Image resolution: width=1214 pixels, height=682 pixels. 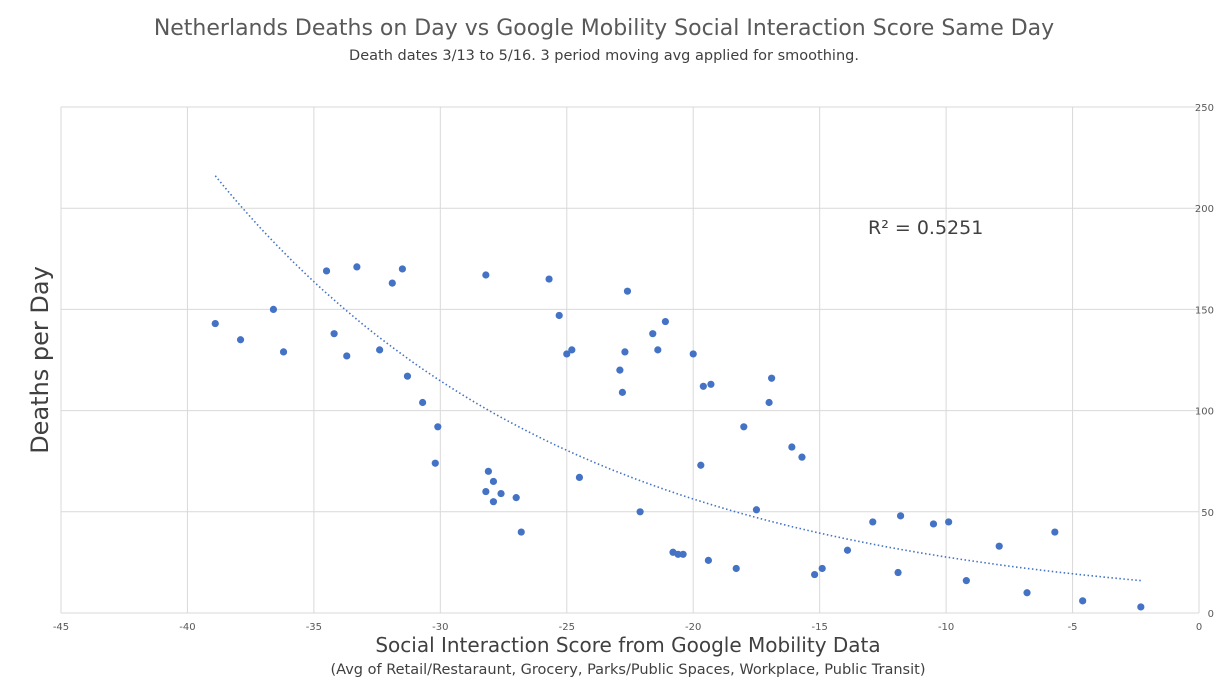 I want to click on x-tick-label: 0, so click(x=1199, y=627).